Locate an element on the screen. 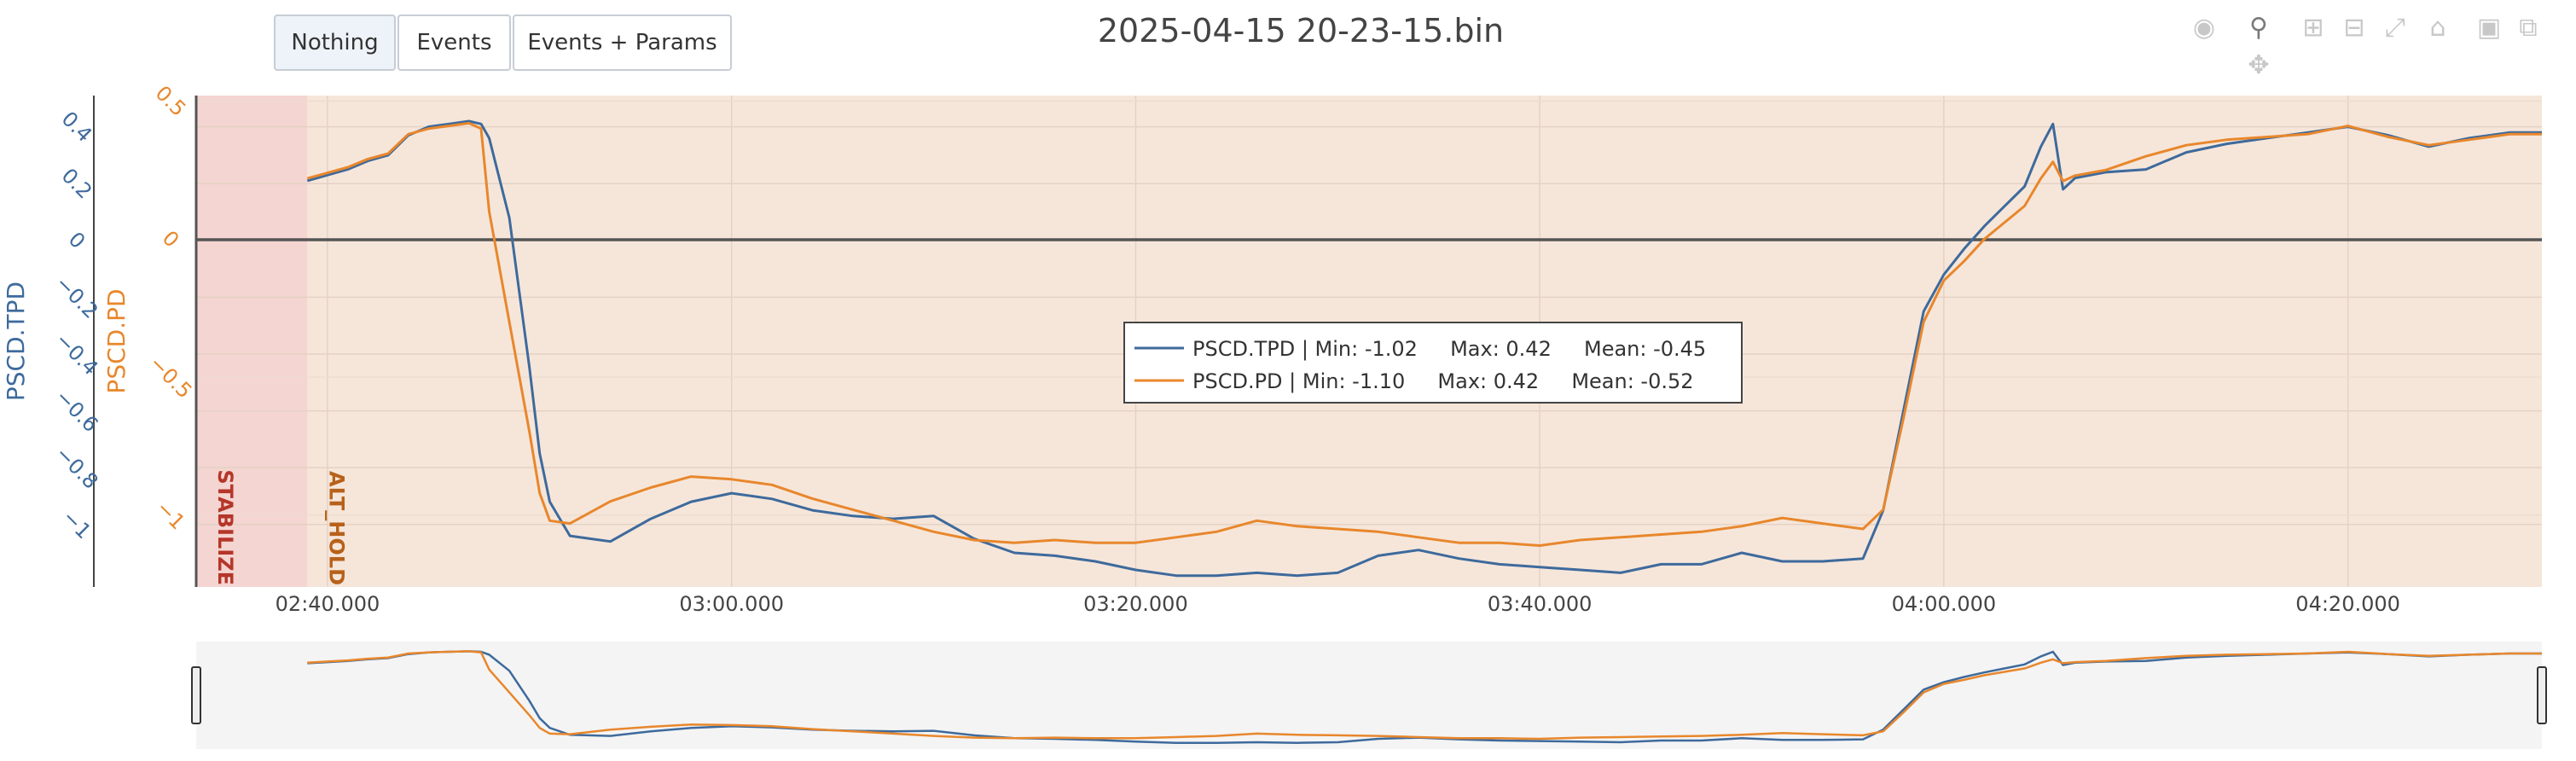 The height and width of the screenshot is (761, 2576). save-icon: ▣ is located at coordinates (2489, 27).